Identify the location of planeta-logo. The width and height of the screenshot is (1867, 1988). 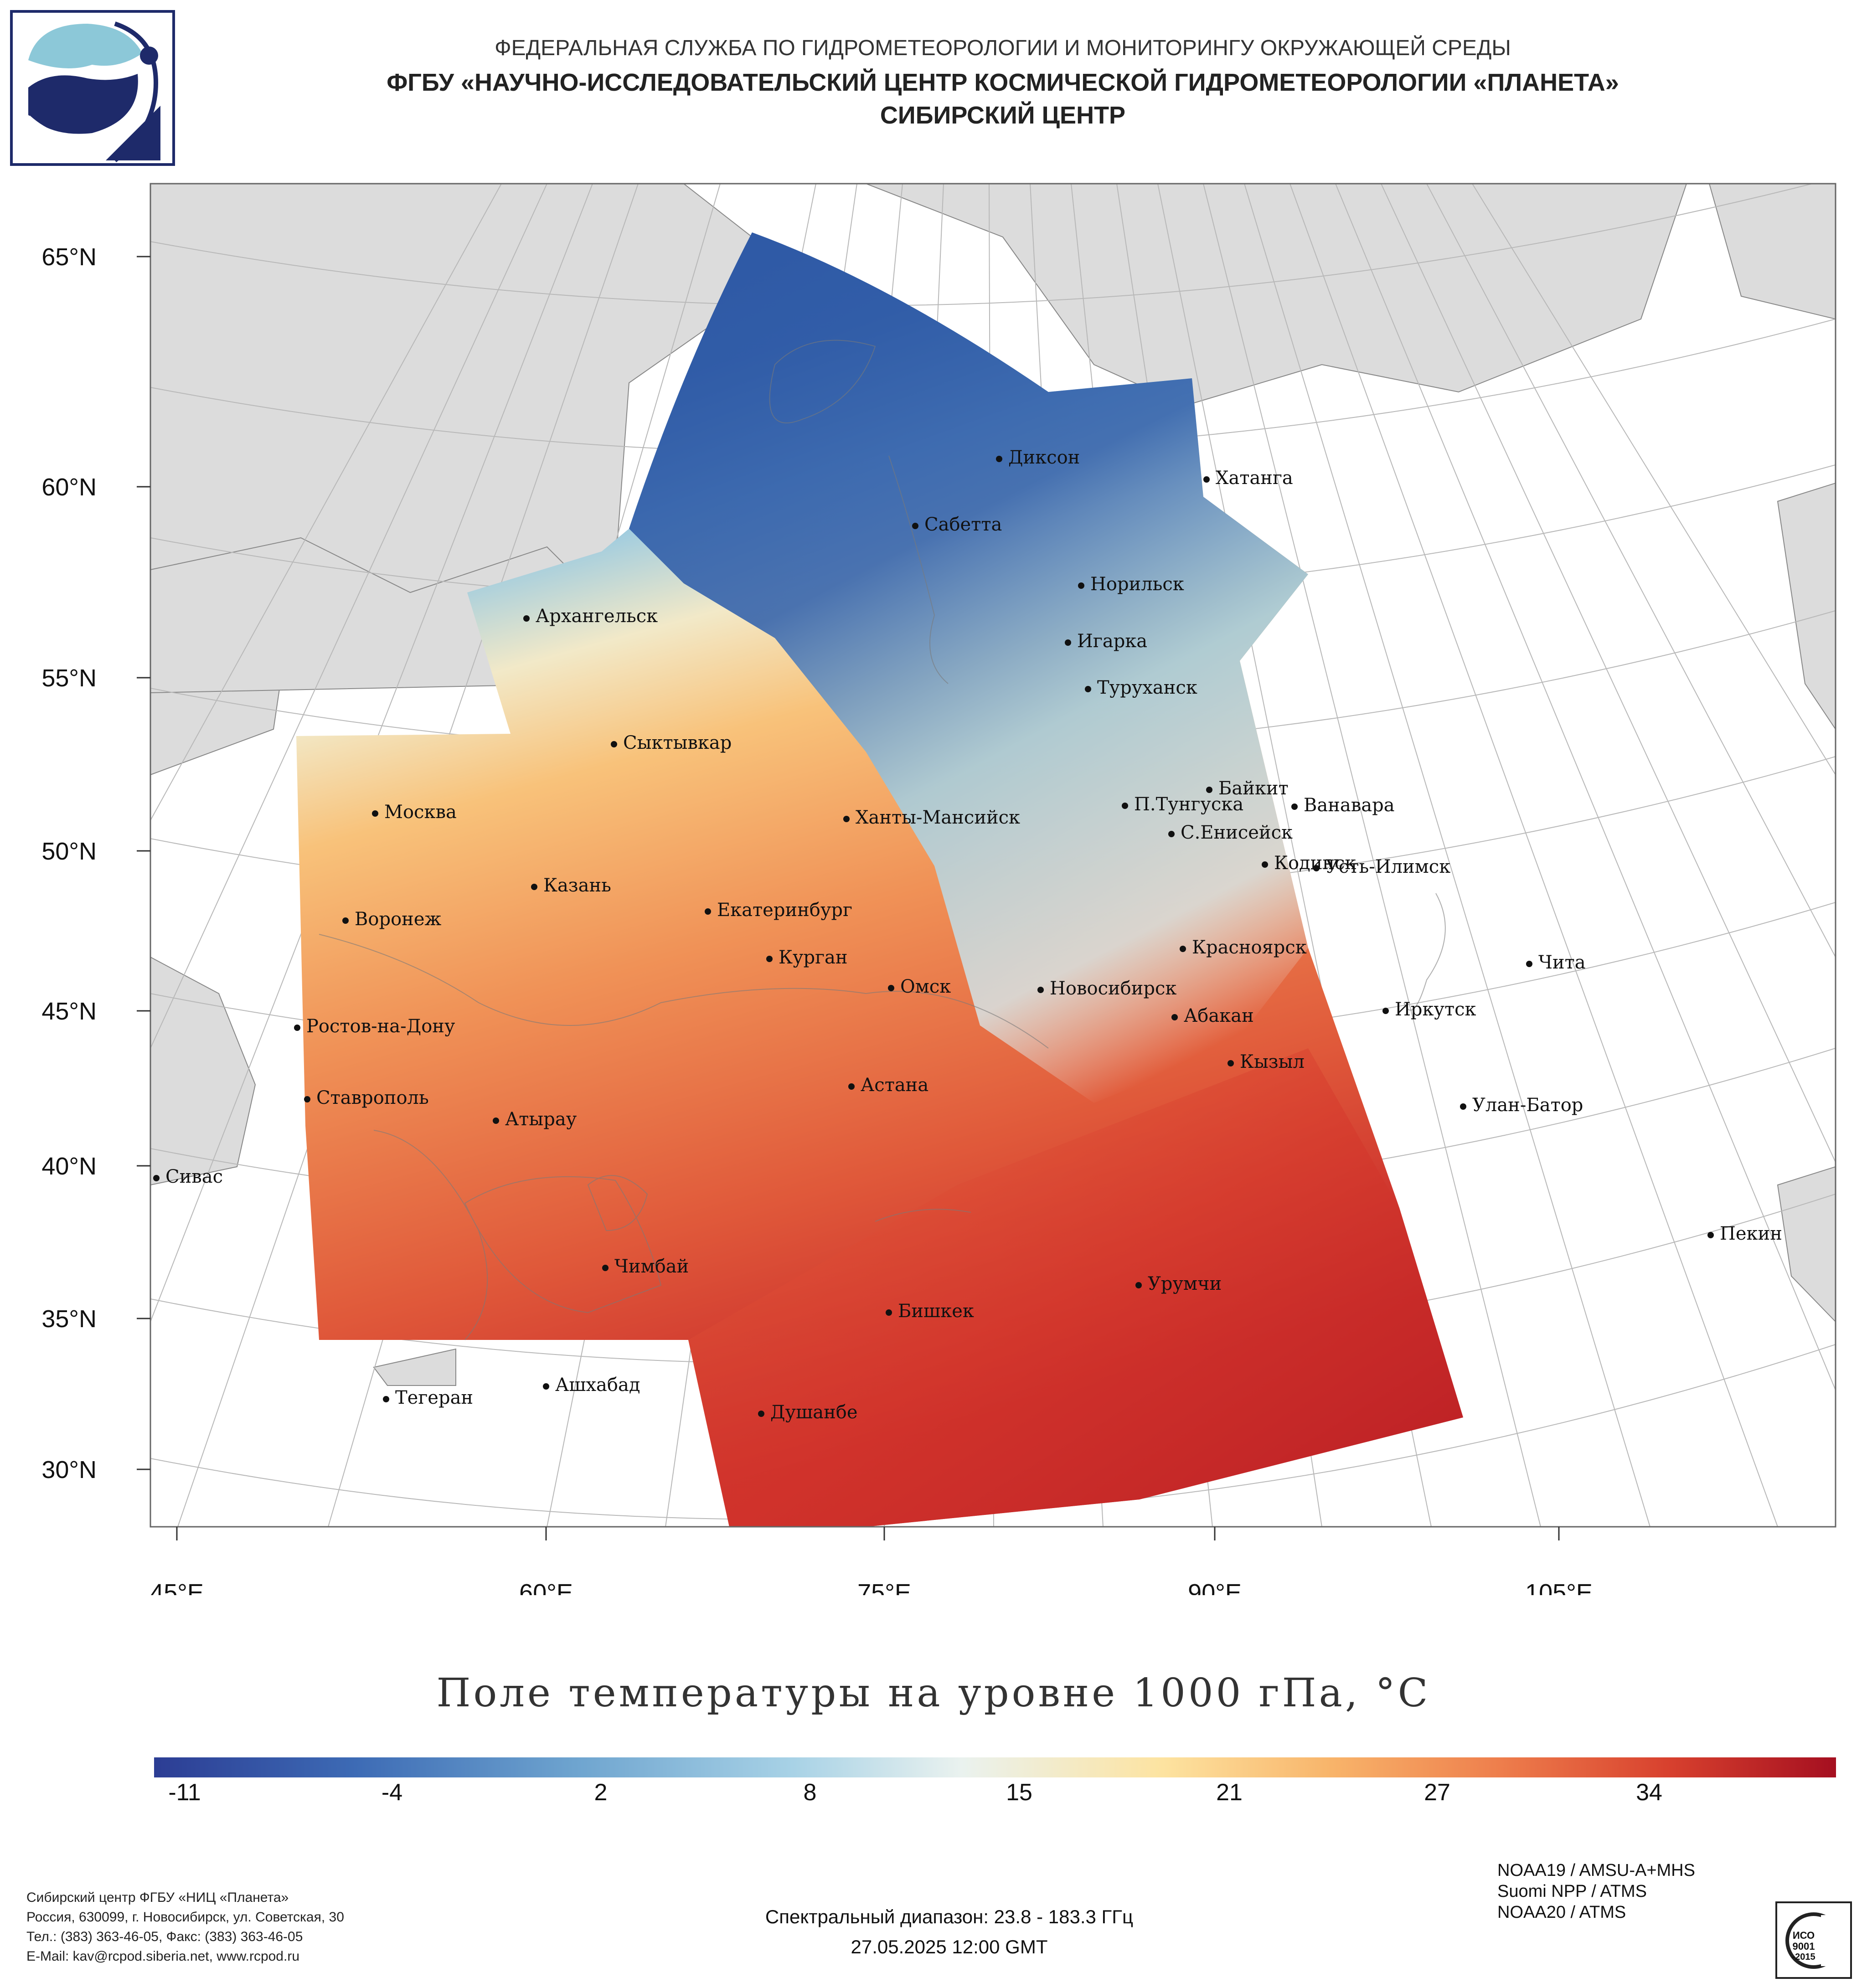
(92, 88).